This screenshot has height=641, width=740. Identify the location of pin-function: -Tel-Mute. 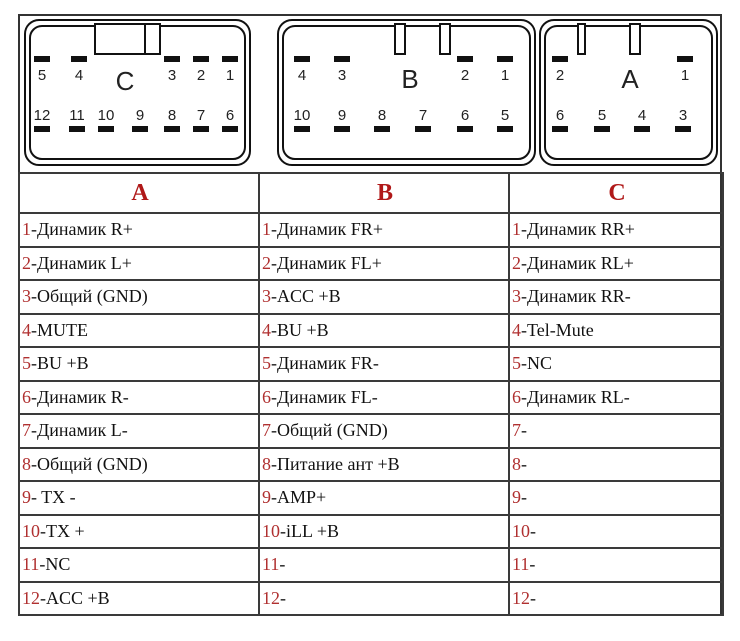
(557, 329).